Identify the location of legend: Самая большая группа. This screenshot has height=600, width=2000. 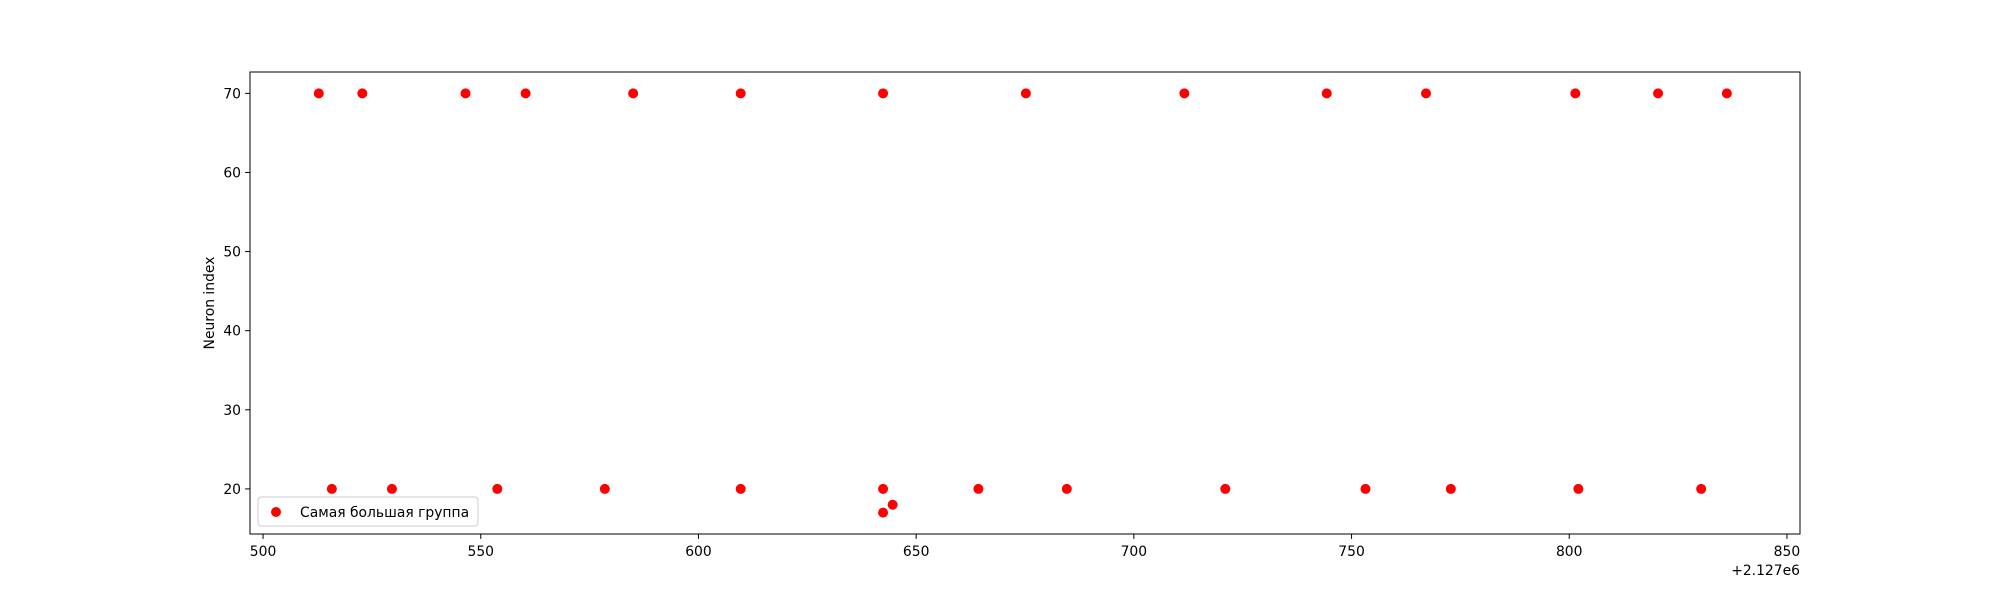
(368, 511).